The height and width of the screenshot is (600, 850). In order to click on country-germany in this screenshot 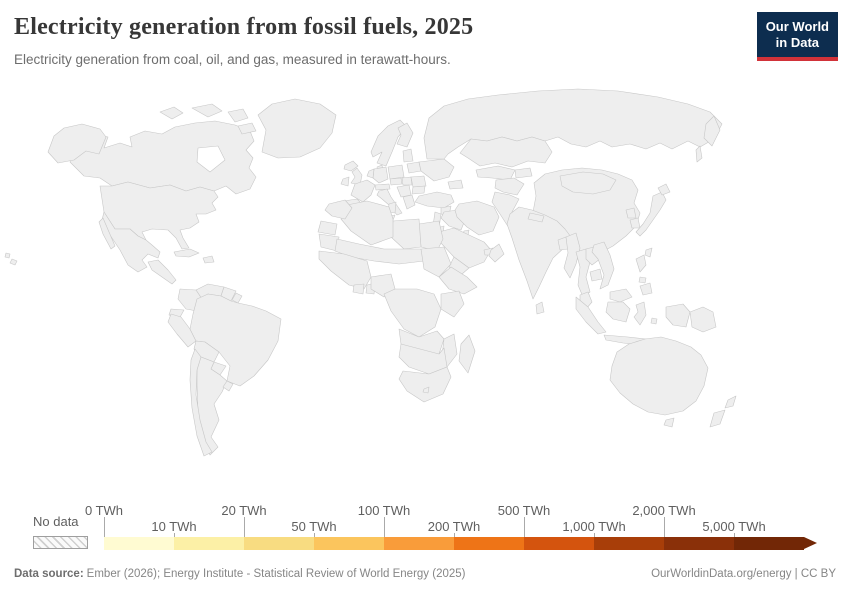, I will do `click(380, 175)`.